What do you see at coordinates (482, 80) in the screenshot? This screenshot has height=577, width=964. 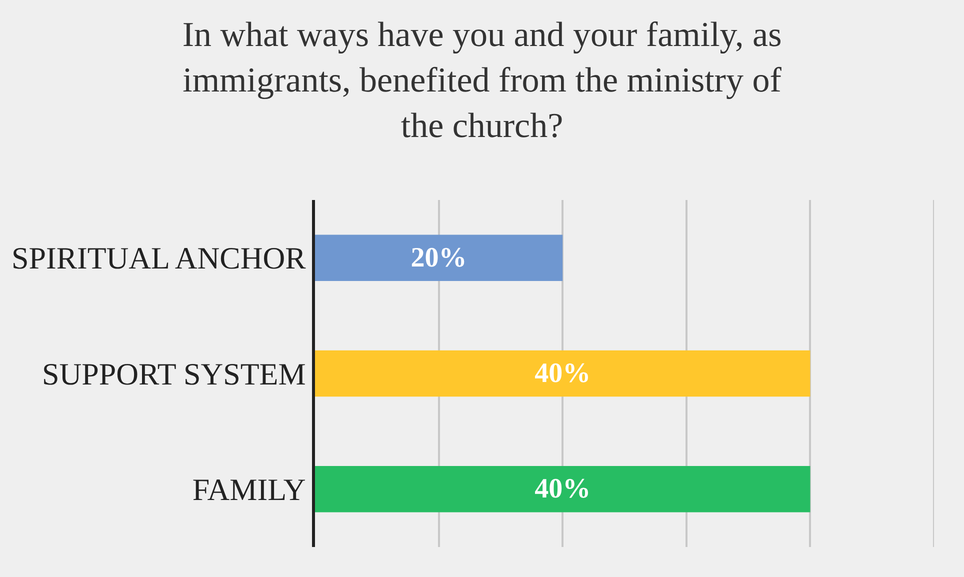 I see `chart-title: In what ways have you and your family, as immigrants, benefited from the ministry of the church?` at bounding box center [482, 80].